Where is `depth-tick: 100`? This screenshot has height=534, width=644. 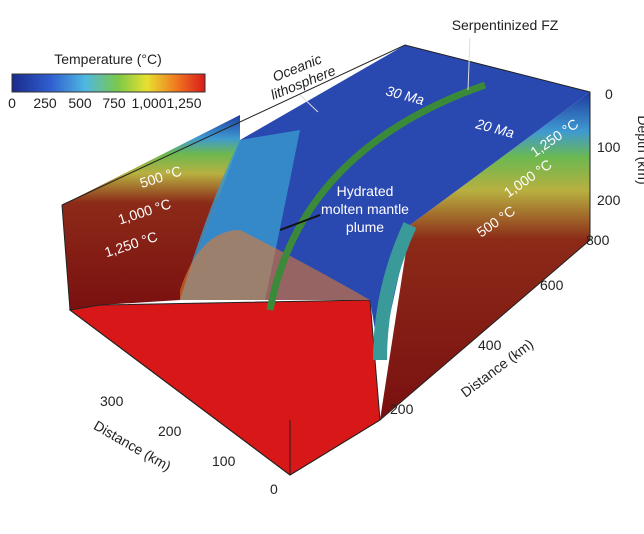 depth-tick: 100 is located at coordinates (609, 147).